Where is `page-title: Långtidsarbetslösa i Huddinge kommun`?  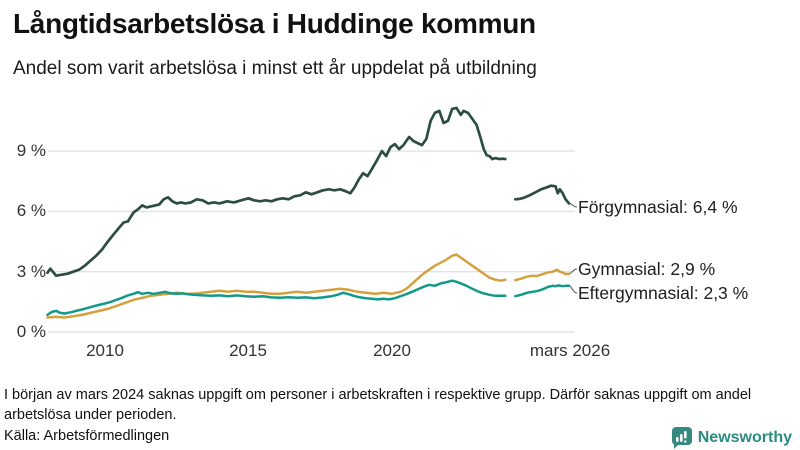
page-title: Långtidsarbetslösa i Huddinge kommun is located at coordinates (274, 23).